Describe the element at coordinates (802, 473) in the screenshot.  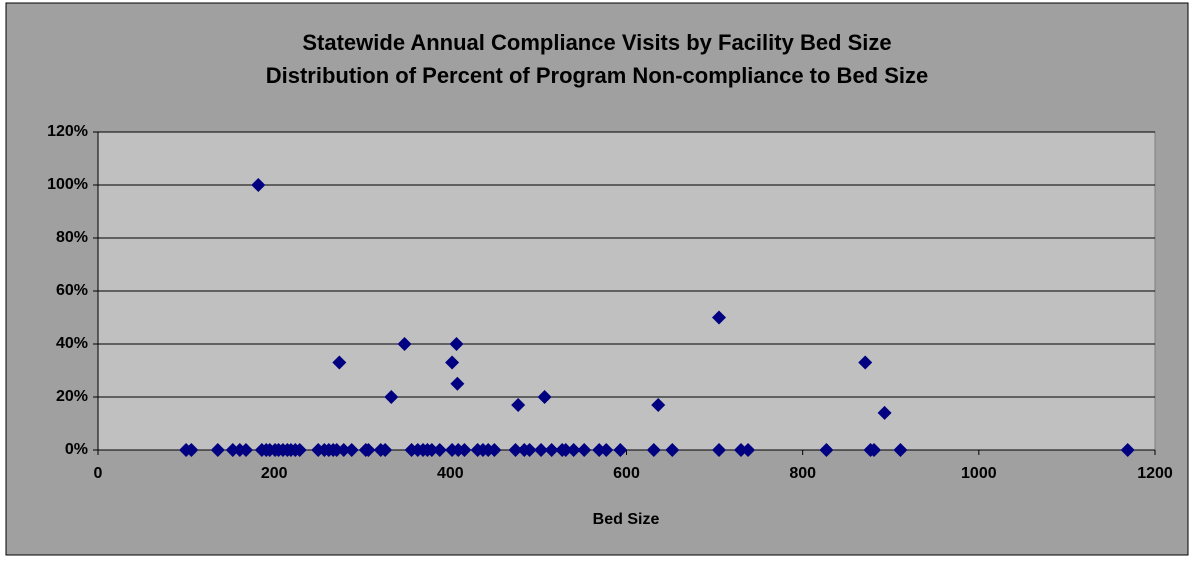
I see `x-tick-label: 800` at that location.